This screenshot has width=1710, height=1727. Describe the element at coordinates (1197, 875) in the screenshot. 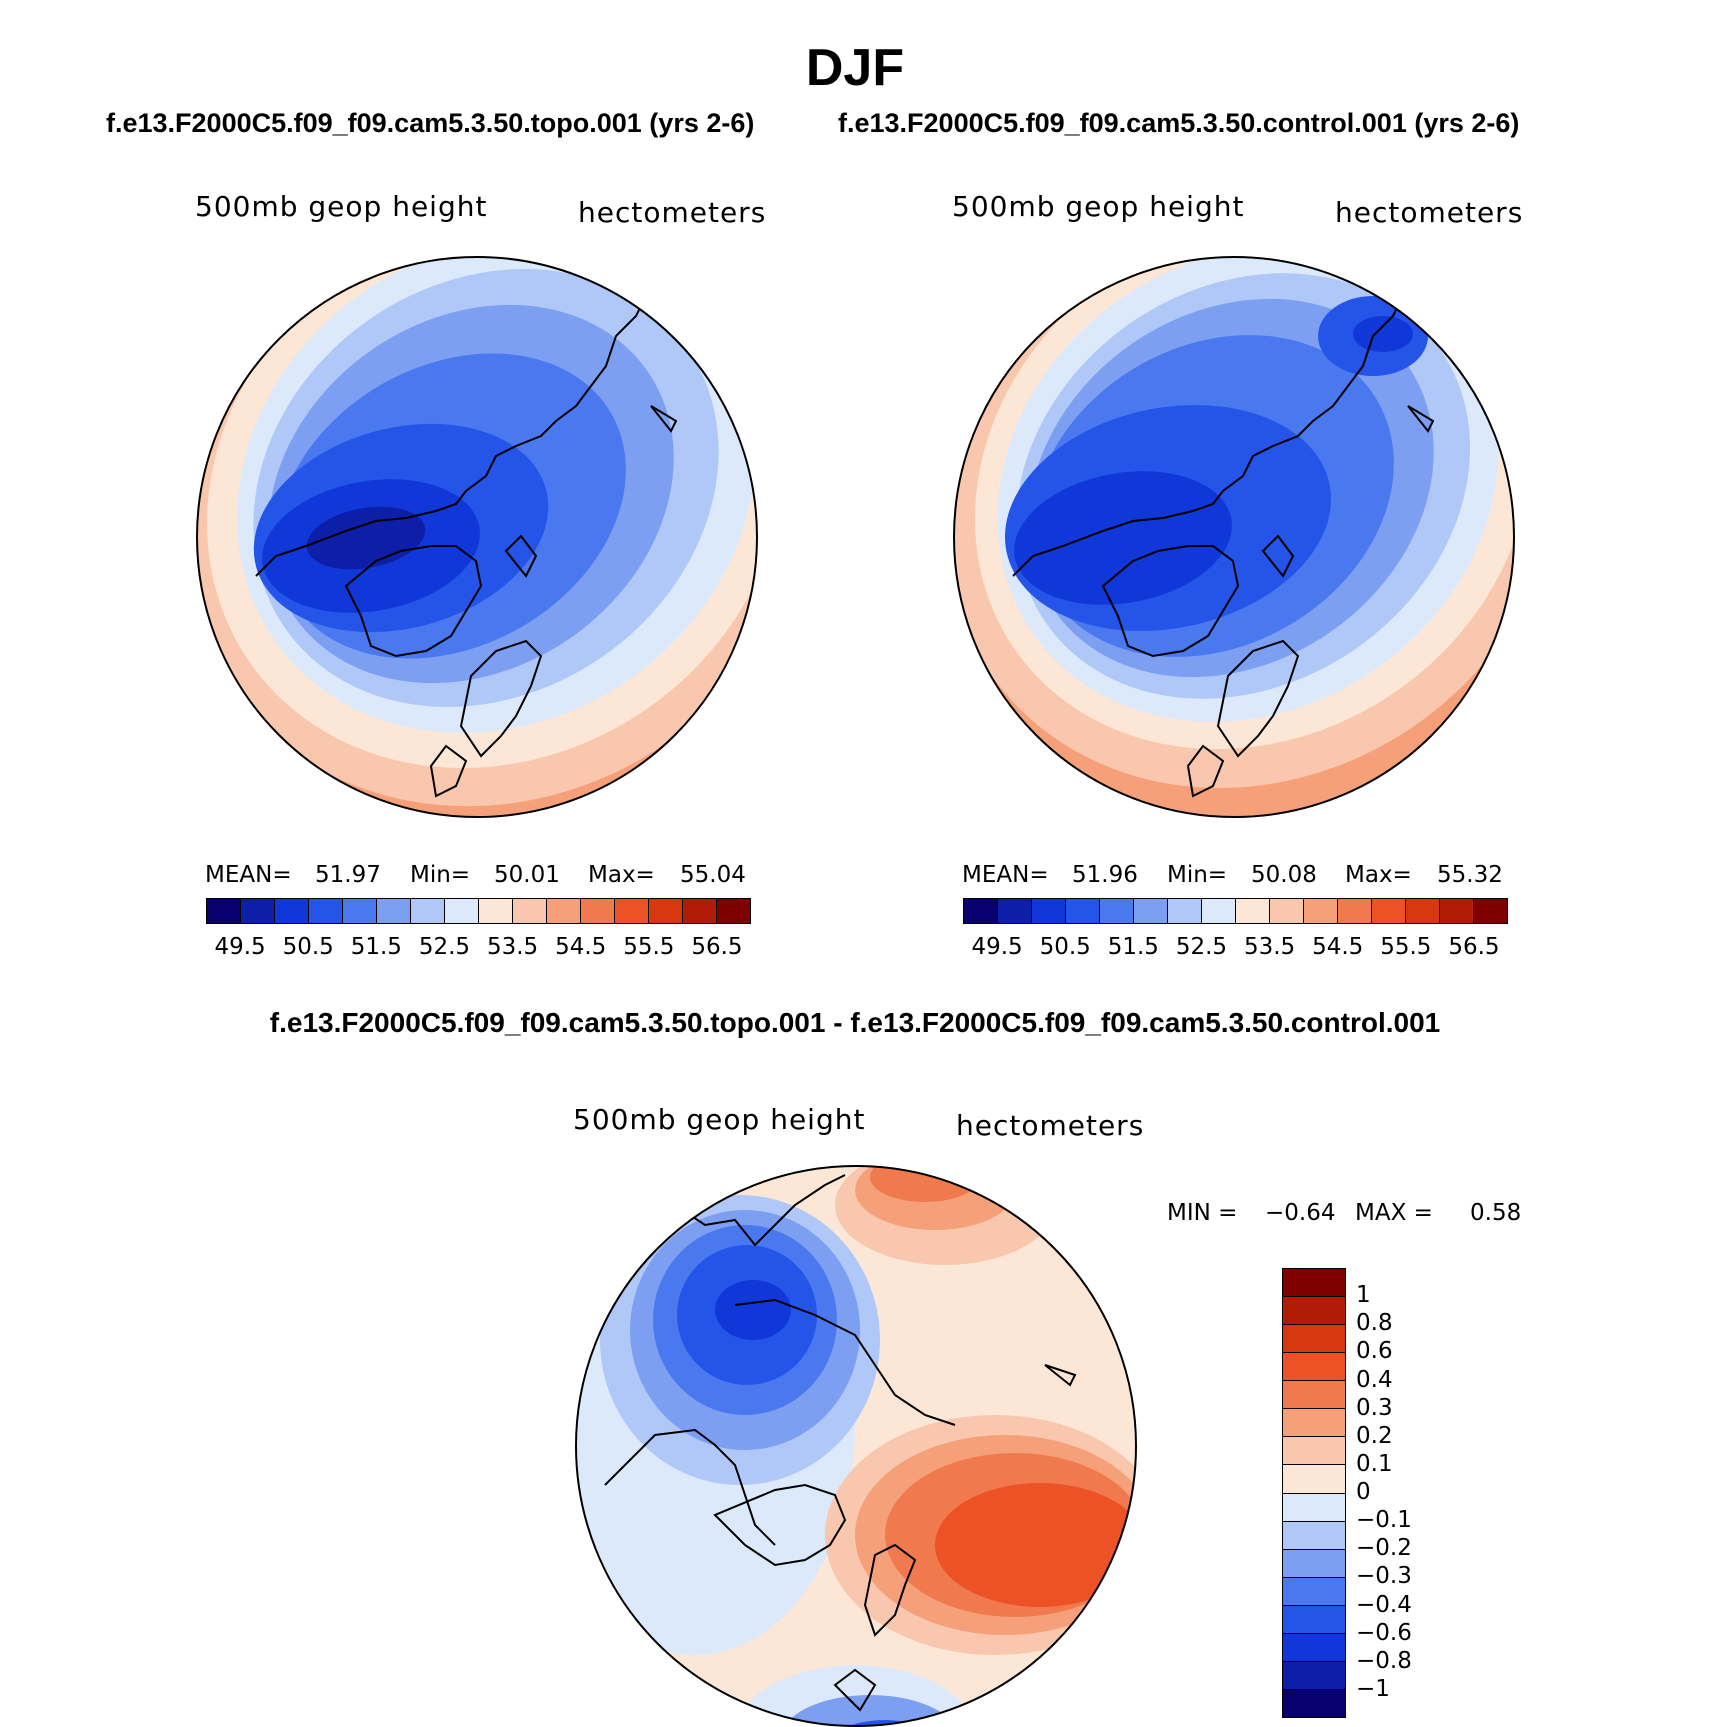

I see `control-min-label: Min=` at that location.